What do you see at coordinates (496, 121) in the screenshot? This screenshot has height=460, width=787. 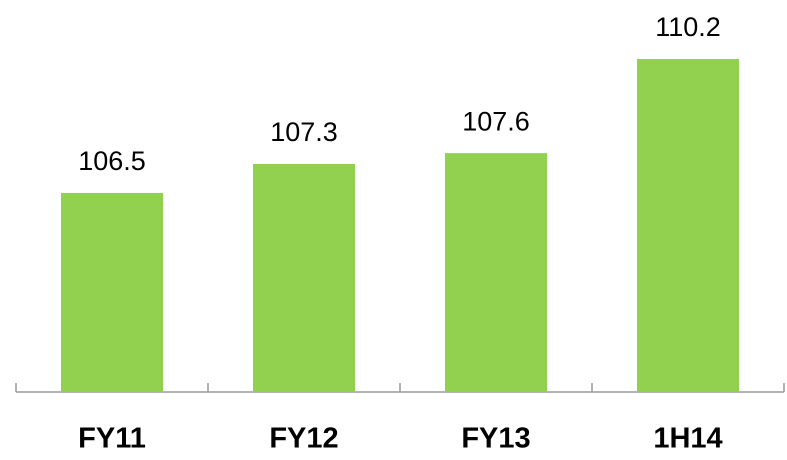 I see `value-label: 107.6` at bounding box center [496, 121].